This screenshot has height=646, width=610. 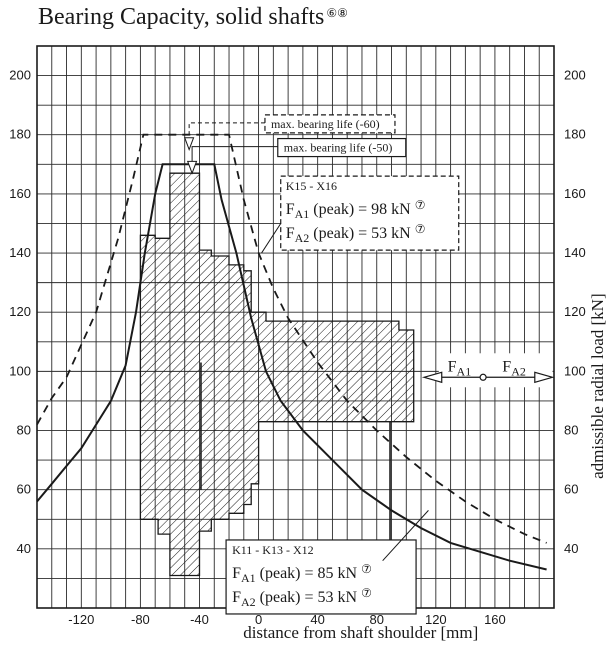 I want to click on y-tick-label-right: 200, so click(x=575, y=75).